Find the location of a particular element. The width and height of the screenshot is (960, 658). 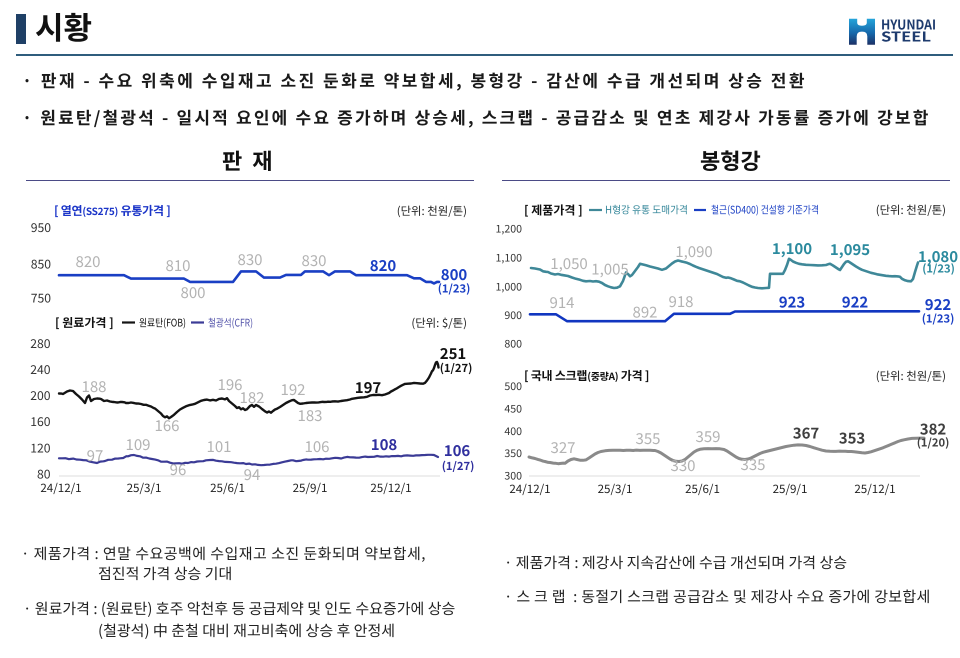

svg-text: 96 is located at coordinates (178, 469).